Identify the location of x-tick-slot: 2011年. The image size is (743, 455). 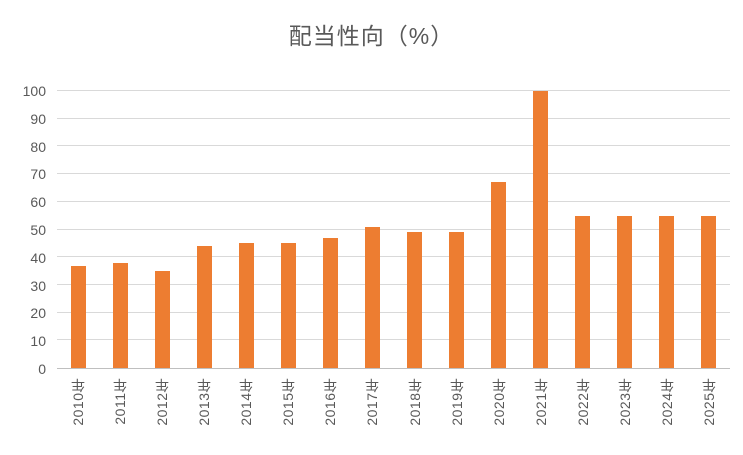
(120, 416).